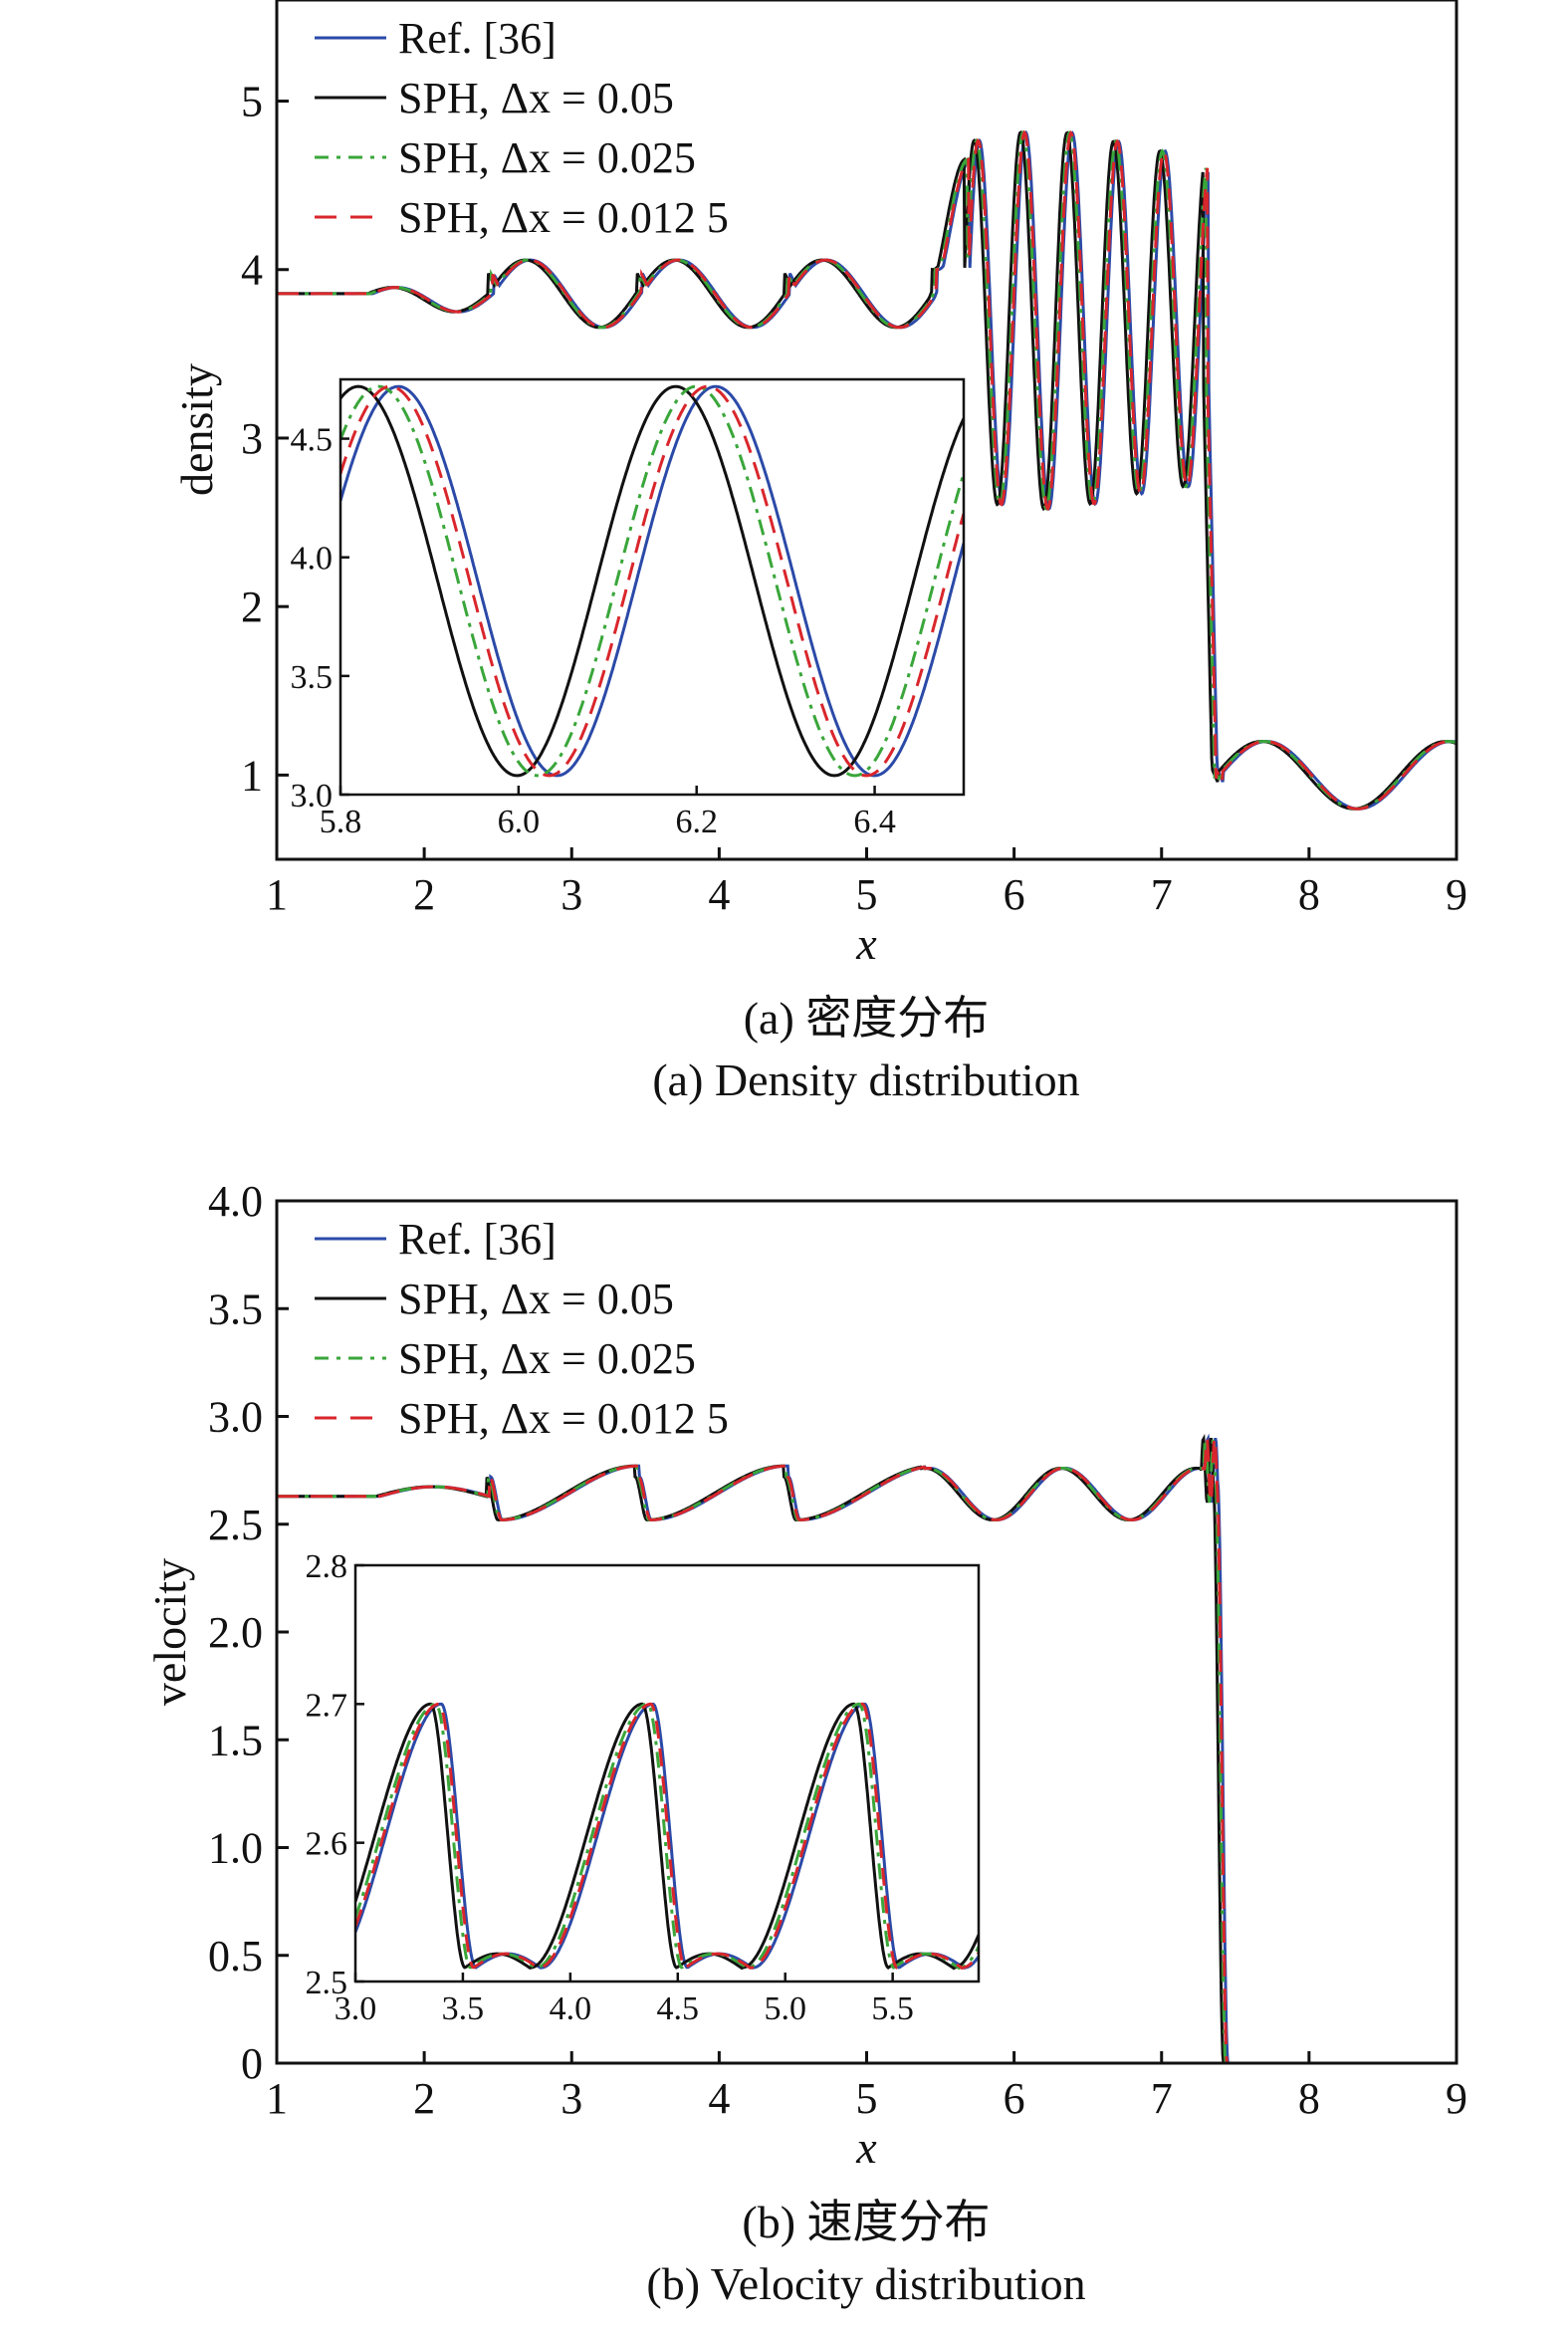 The image size is (1568, 2333). Describe the element at coordinates (235, 1740) in the screenshot. I see `y-tick-label: 1.5` at that location.